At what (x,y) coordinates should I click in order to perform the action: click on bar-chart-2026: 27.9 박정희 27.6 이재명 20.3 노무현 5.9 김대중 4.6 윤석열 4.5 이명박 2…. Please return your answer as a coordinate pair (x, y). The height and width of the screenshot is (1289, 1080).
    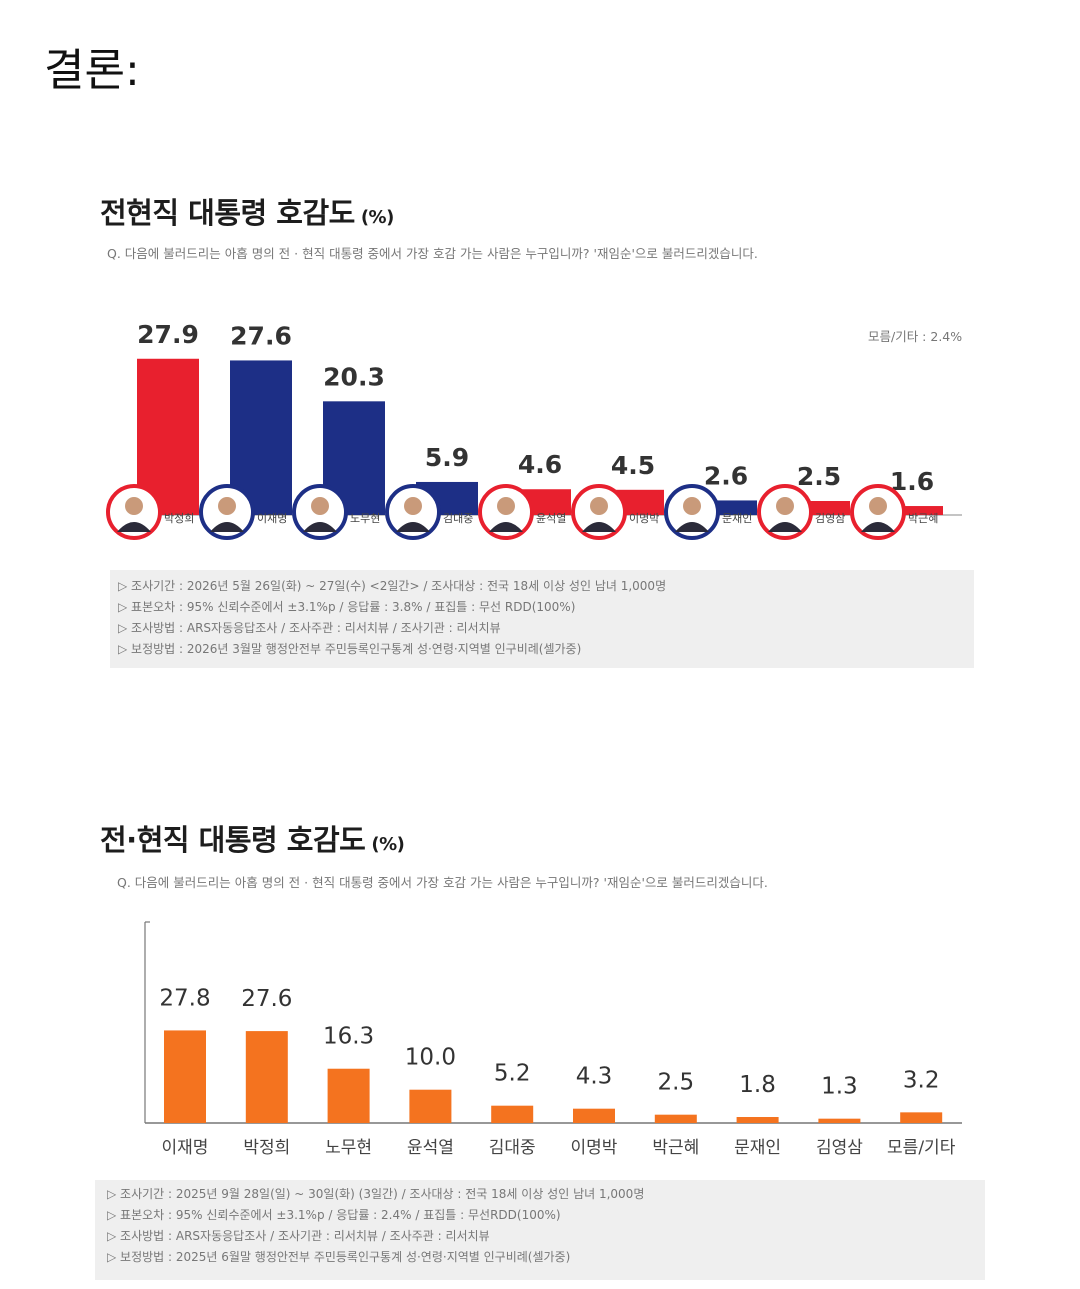
    Looking at the image, I should click on (534, 430).